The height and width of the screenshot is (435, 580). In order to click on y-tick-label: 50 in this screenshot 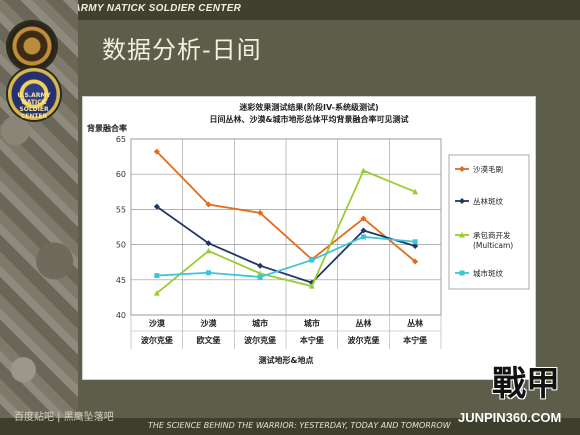, I will do `click(121, 245)`.